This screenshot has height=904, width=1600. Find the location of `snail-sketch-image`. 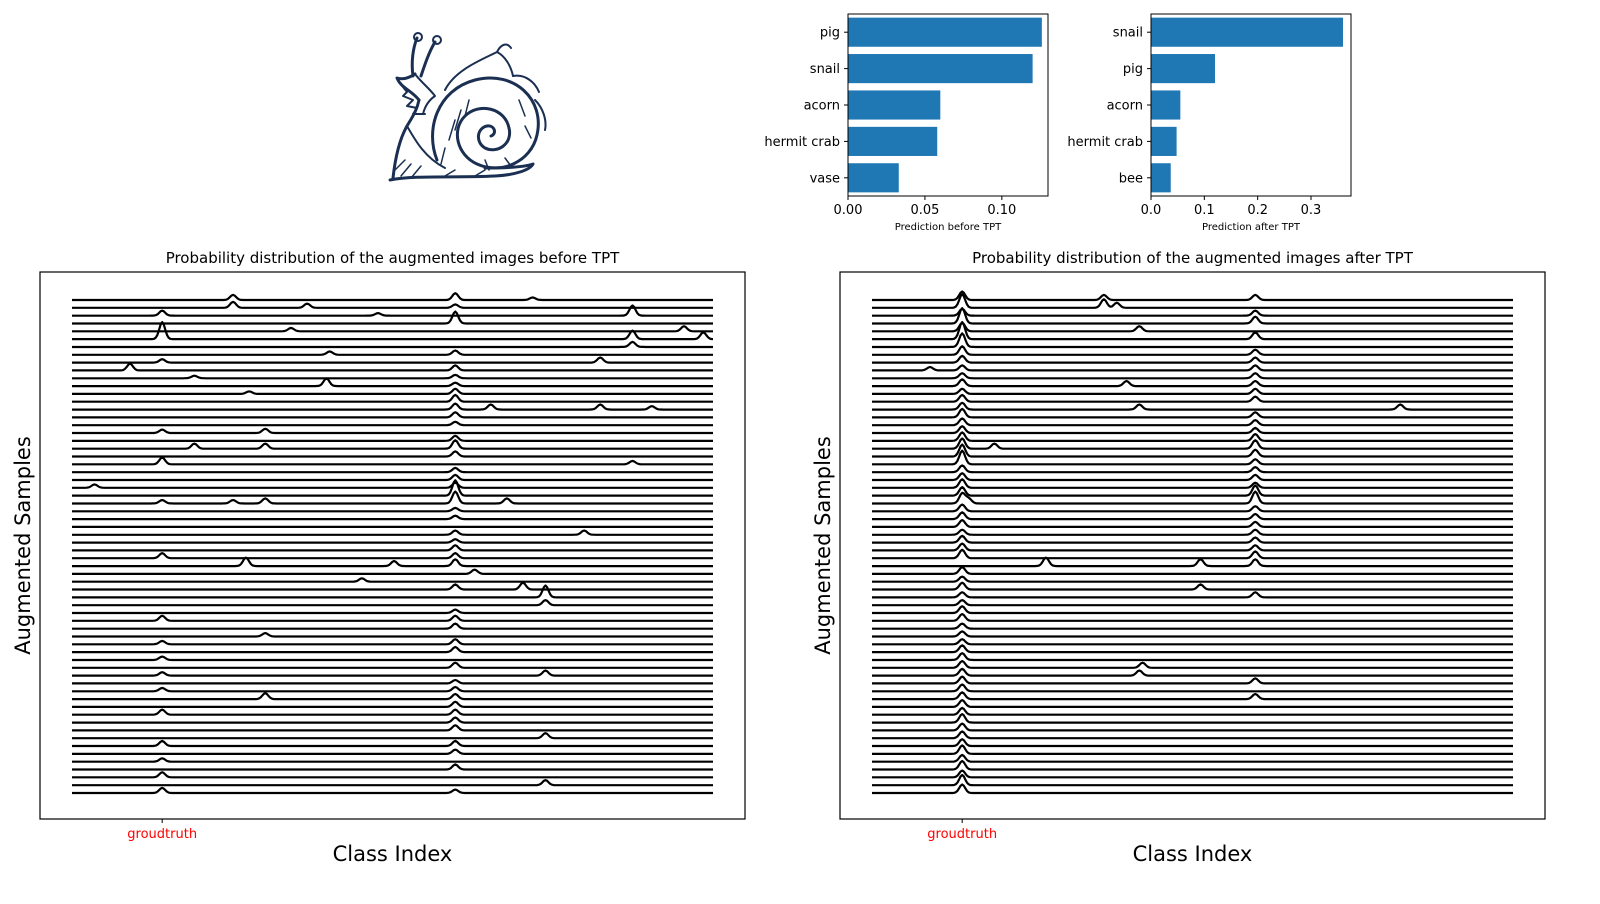

snail-sketch-image is located at coordinates (470, 110).